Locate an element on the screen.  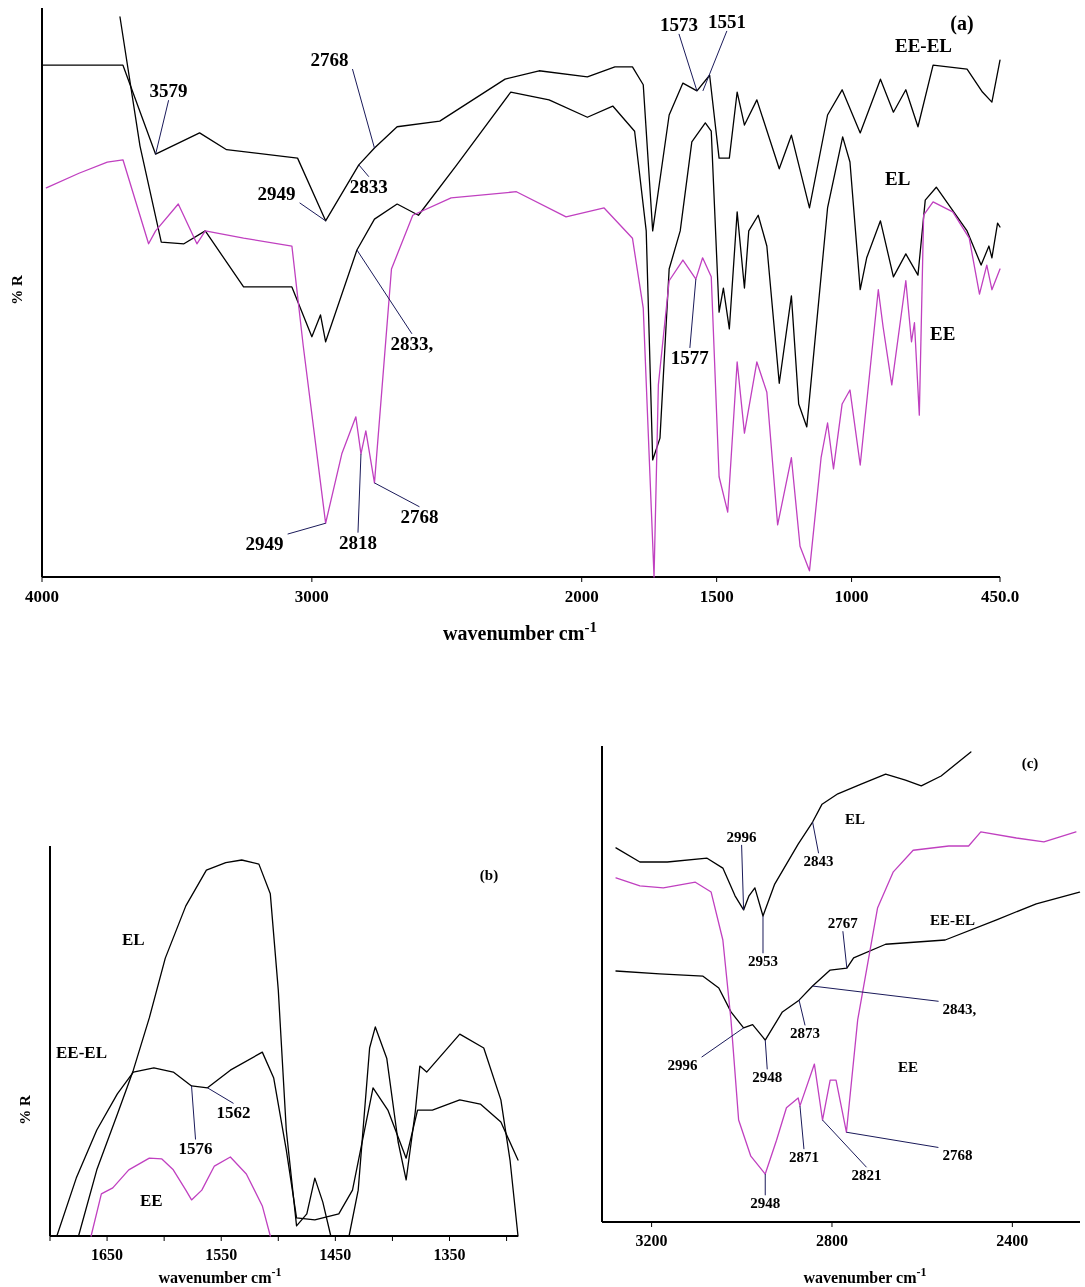
annotation: 2833, is located at coordinates (412, 343).